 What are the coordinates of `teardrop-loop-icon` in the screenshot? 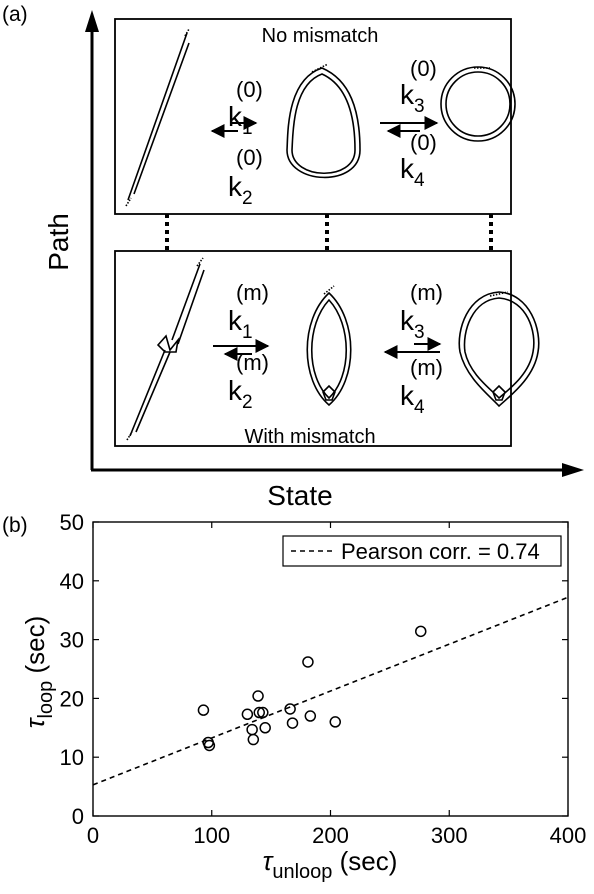 It's located at (323, 121).